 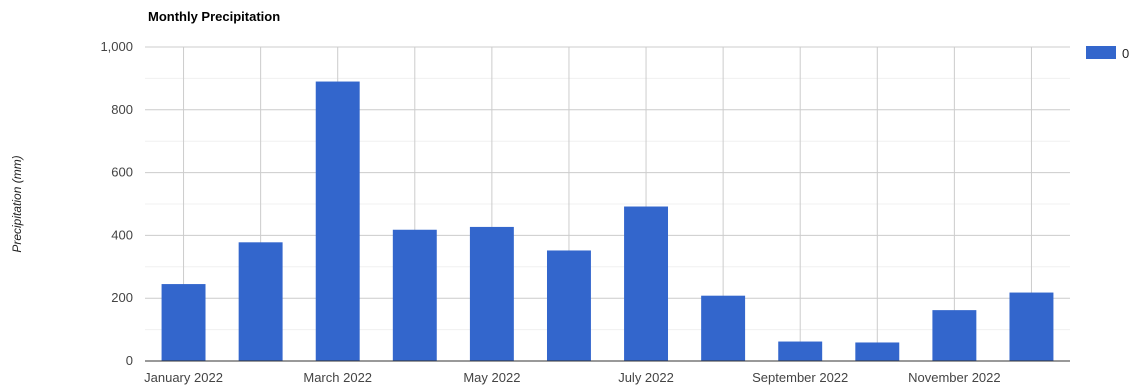 What do you see at coordinates (214, 16) in the screenshot?
I see `chart-title: Monthly Precipitation` at bounding box center [214, 16].